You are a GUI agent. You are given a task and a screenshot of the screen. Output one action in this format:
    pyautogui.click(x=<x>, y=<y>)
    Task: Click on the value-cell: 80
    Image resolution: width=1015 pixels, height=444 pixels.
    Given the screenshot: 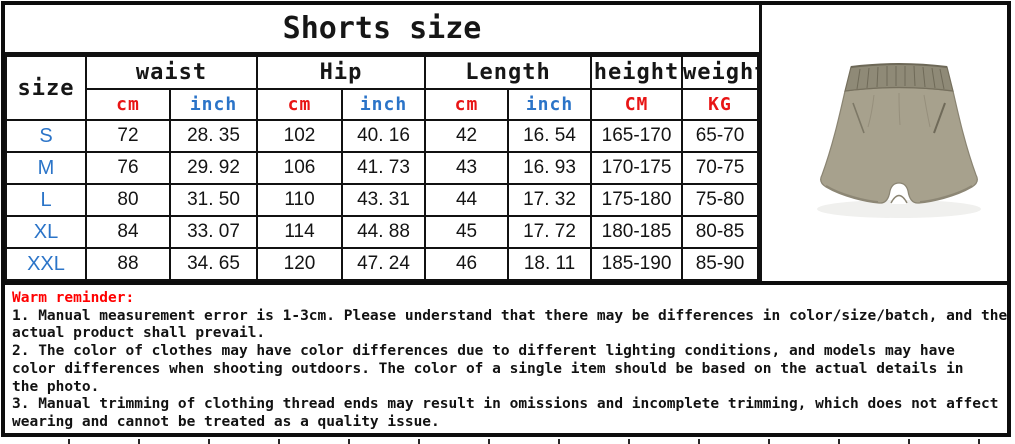 What is the action you would take?
    pyautogui.click(x=128, y=200)
    